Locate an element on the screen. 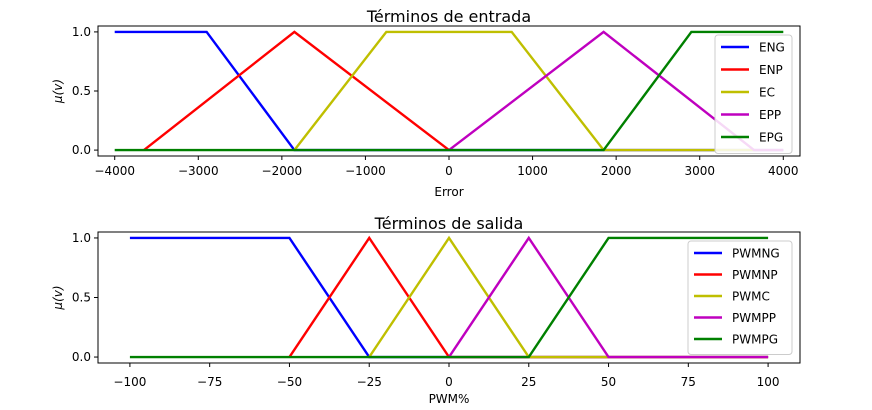 This screenshot has width=872, height=410. legend-label-pwmc: PWMC is located at coordinates (751, 297).